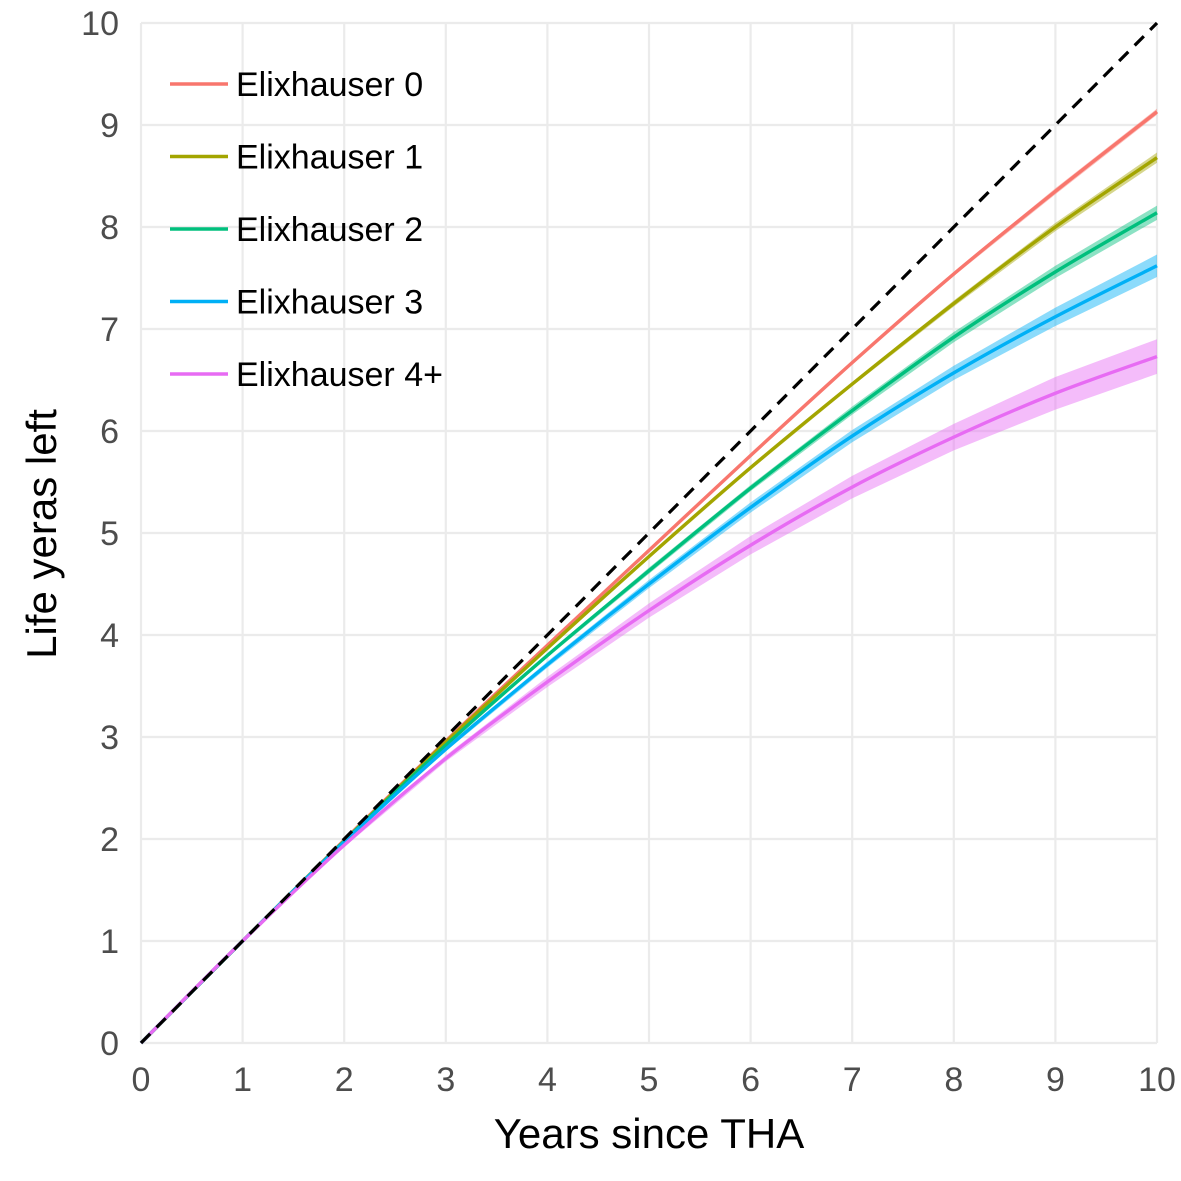  I want to click on y-tick-label: 6, so click(109, 432).